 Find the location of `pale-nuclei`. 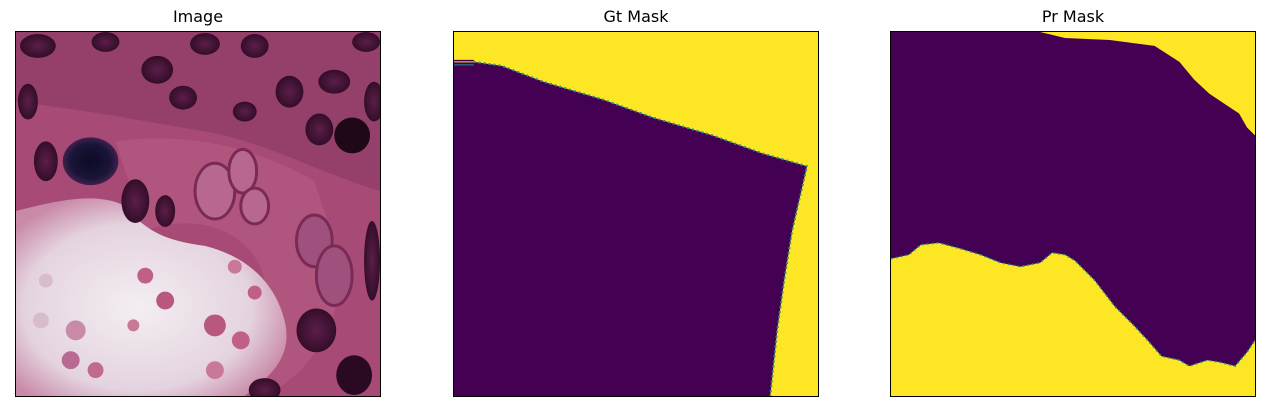

pale-nuclei is located at coordinates (273, 227).